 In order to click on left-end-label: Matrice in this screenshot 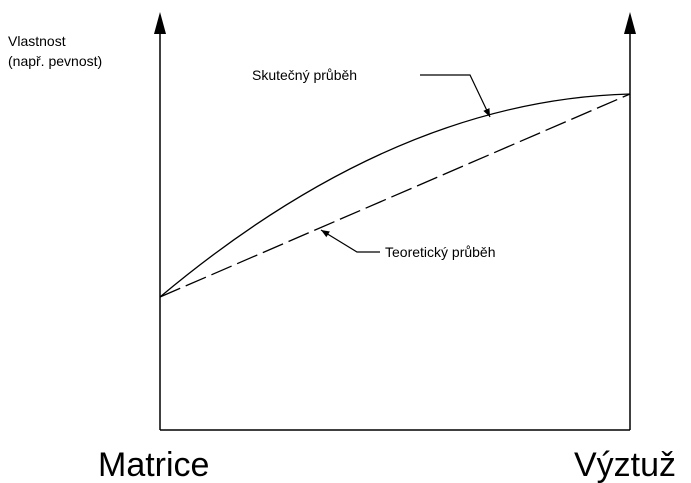, I will do `click(153, 464)`.